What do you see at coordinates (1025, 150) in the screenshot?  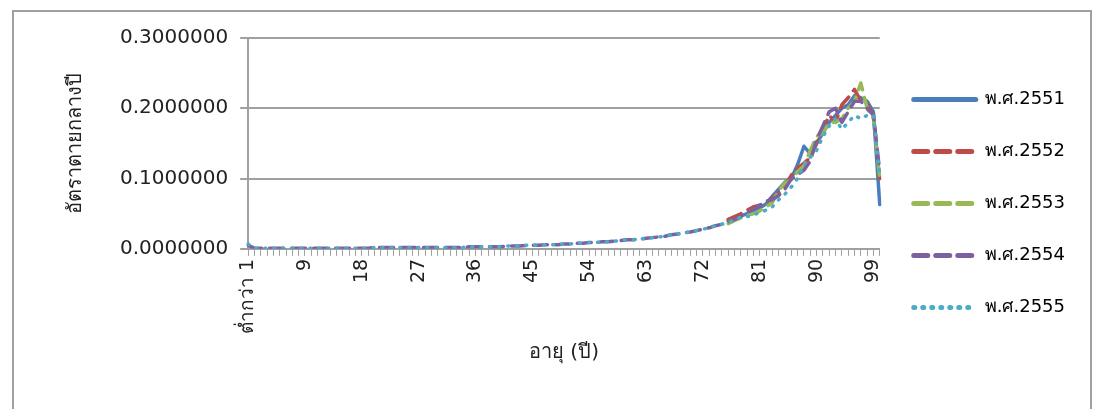 I see `legend-label: พ.ศ.2552` at bounding box center [1025, 150].